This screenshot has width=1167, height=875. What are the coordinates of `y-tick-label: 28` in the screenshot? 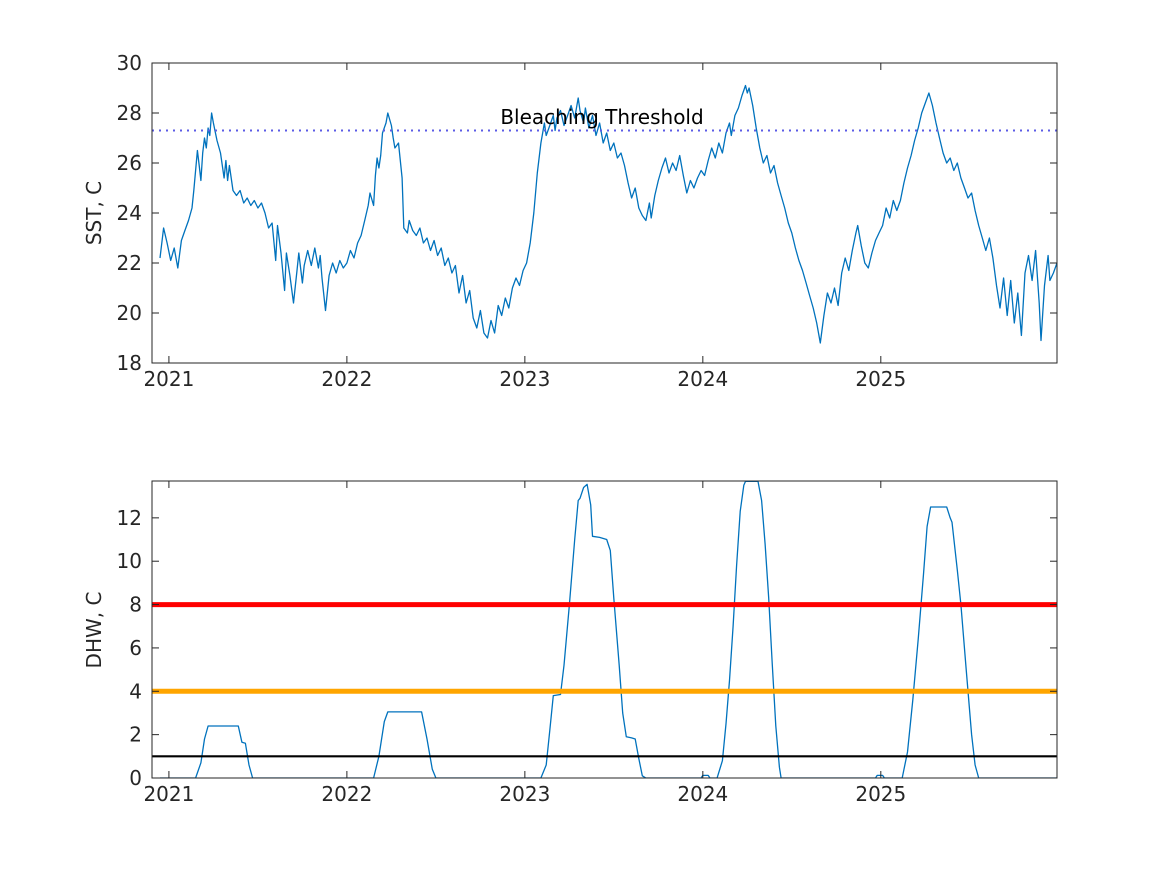 It's located at (129, 113).